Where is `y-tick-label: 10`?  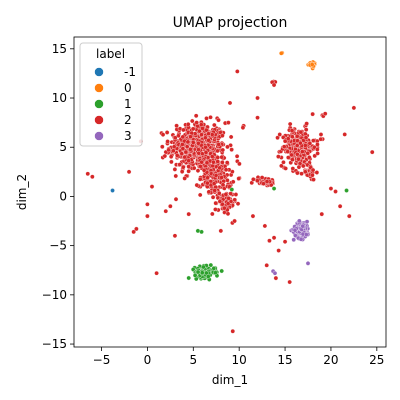
y-tick-label: 10 is located at coordinates (59, 98).